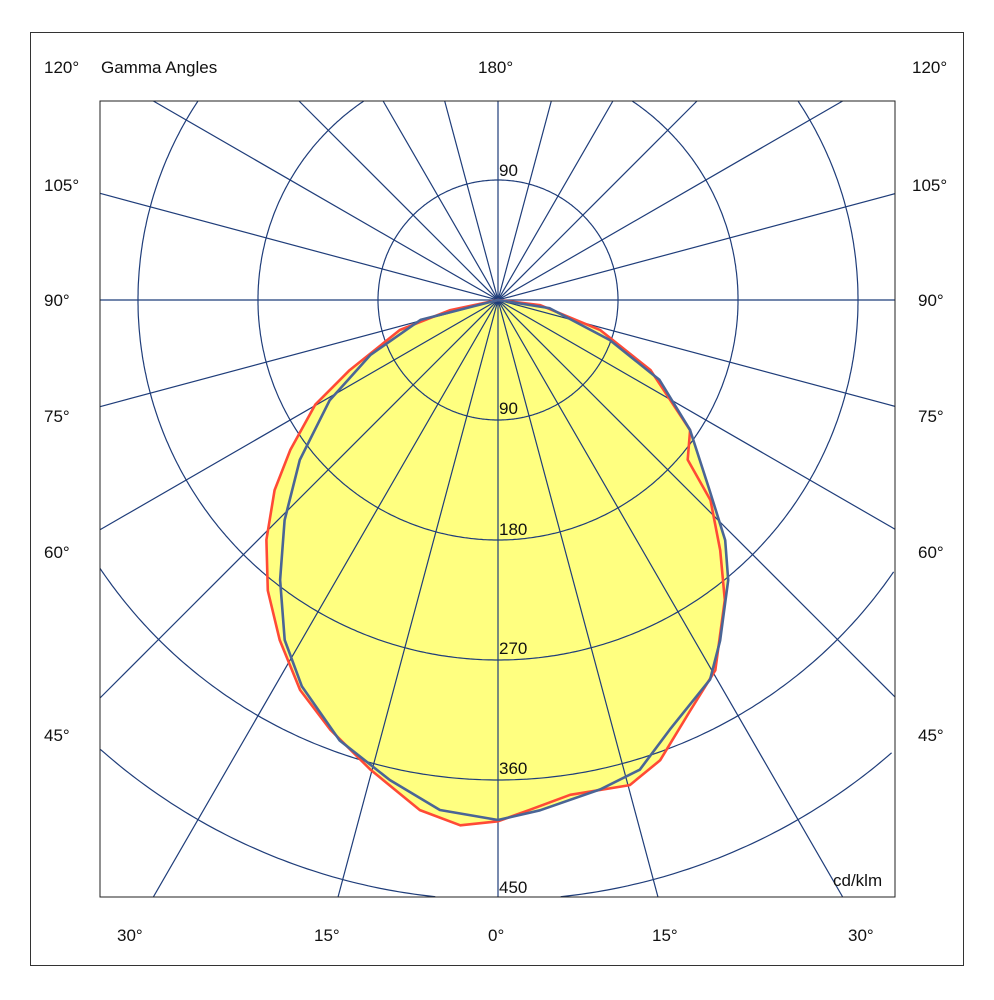 The height and width of the screenshot is (1000, 994). Describe the element at coordinates (57, 416) in the screenshot. I see `left-angle-label: 75°` at that location.